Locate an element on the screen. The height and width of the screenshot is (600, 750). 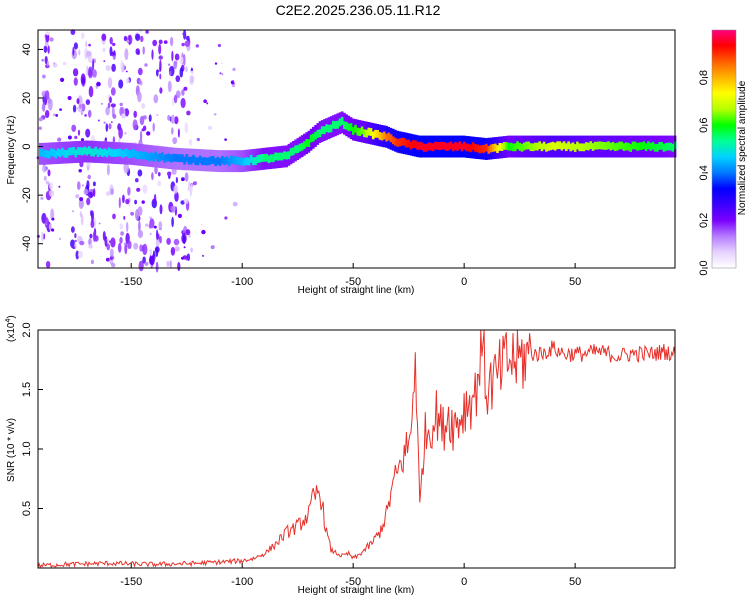
snr-y-tick-label: 1.0 is located at coordinates (27, 448).